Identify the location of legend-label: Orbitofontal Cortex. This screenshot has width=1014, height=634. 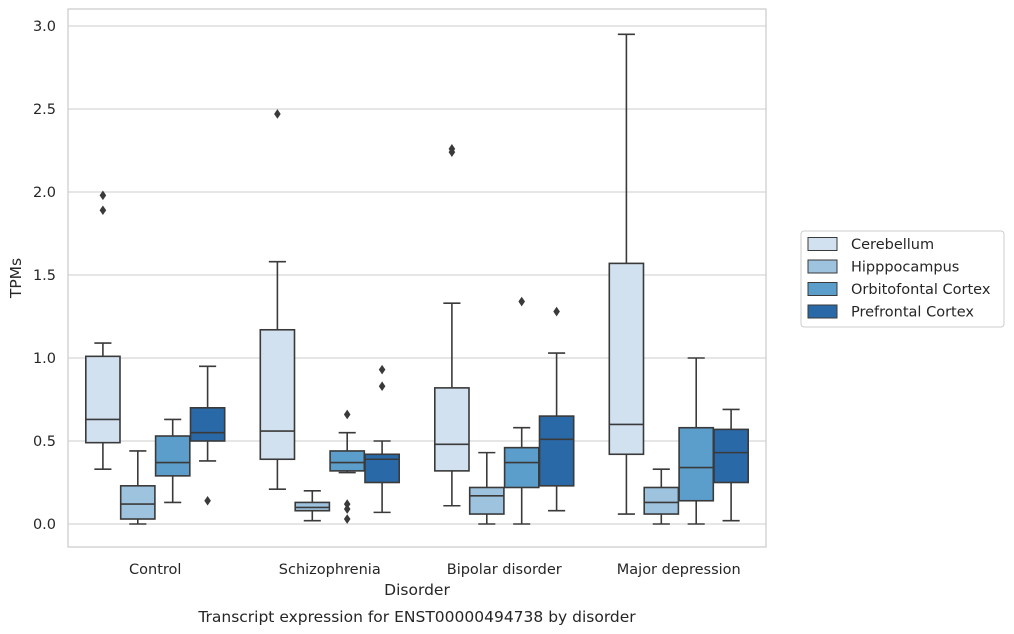
(921, 290).